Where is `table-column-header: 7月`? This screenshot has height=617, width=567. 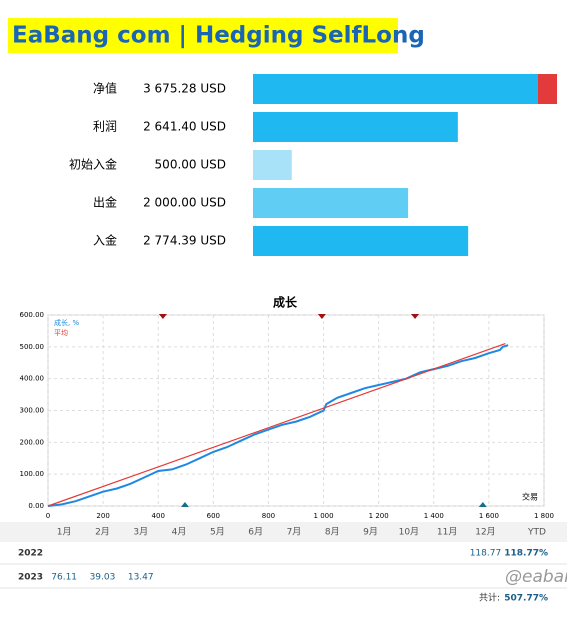
table-column-header: 7月 is located at coordinates (294, 532).